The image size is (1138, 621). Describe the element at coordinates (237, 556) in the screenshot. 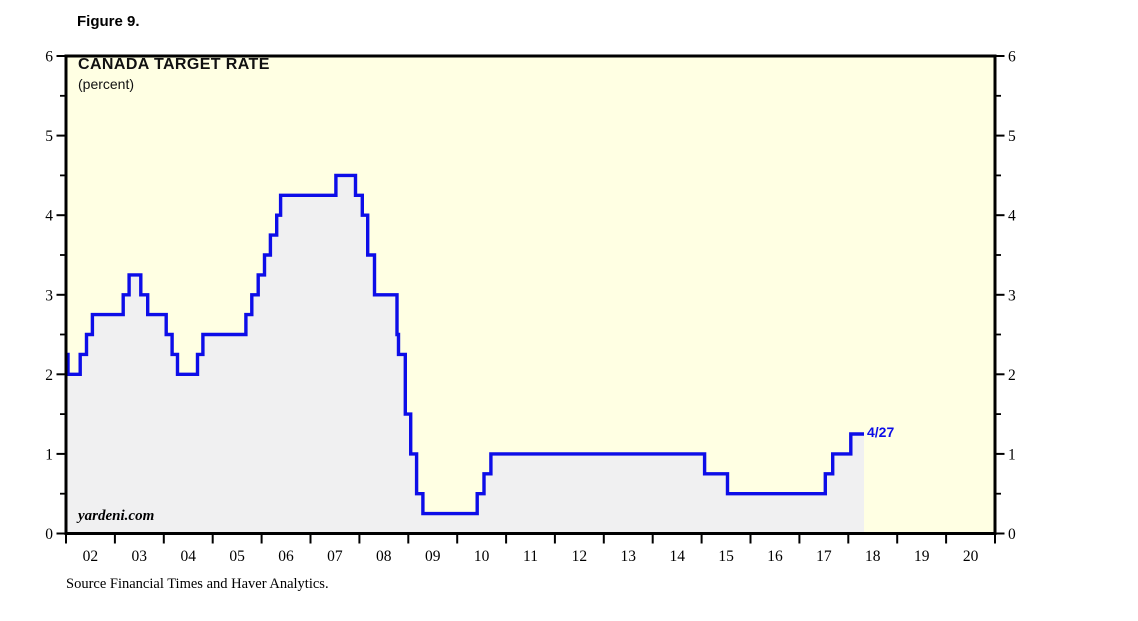

I see `x-axis-year-label: 05` at that location.